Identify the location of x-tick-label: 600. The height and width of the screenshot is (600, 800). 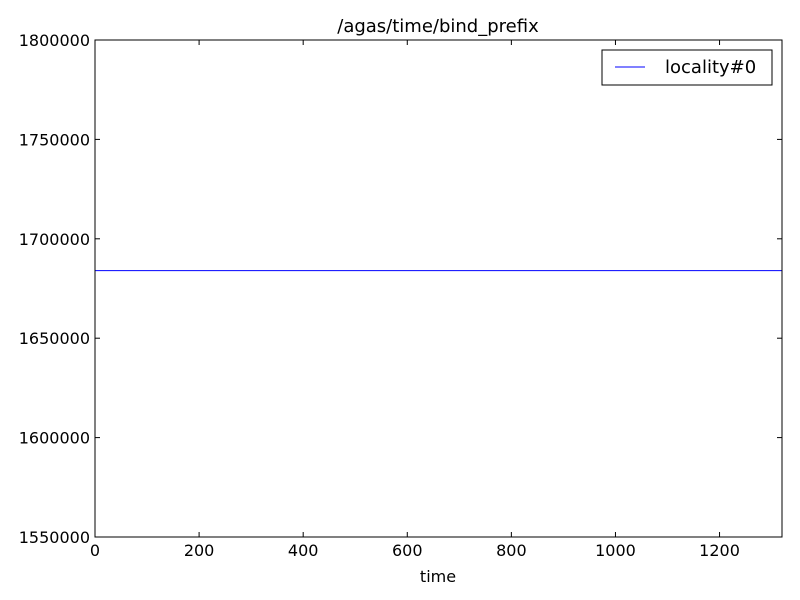
(407, 550).